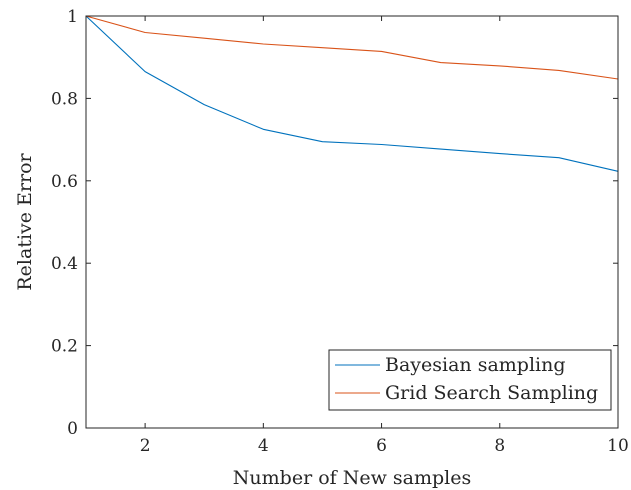  What do you see at coordinates (499, 446) in the screenshot?
I see `x-tick-label: 8` at bounding box center [499, 446].